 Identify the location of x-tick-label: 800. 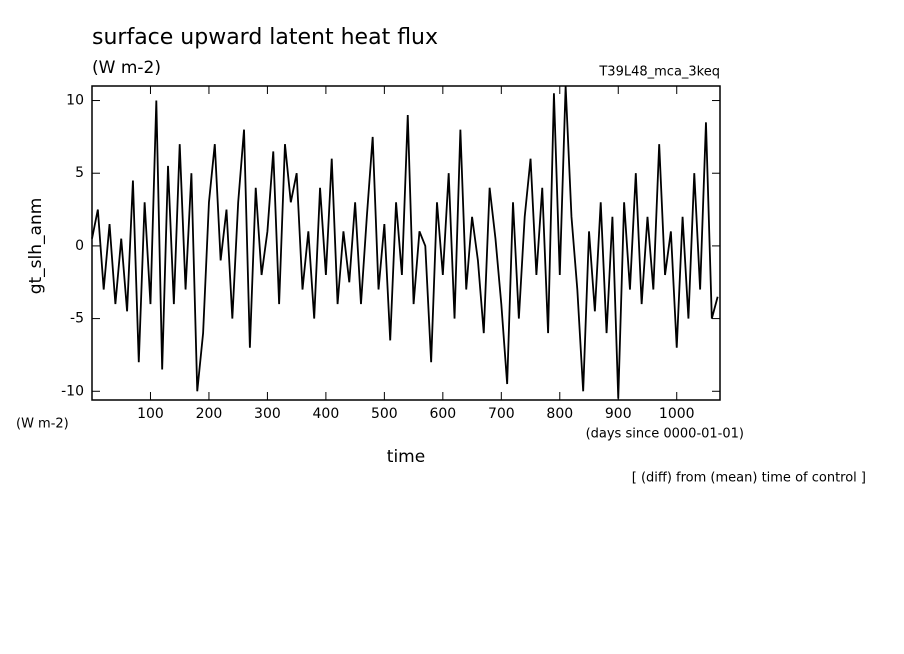
(559, 414).